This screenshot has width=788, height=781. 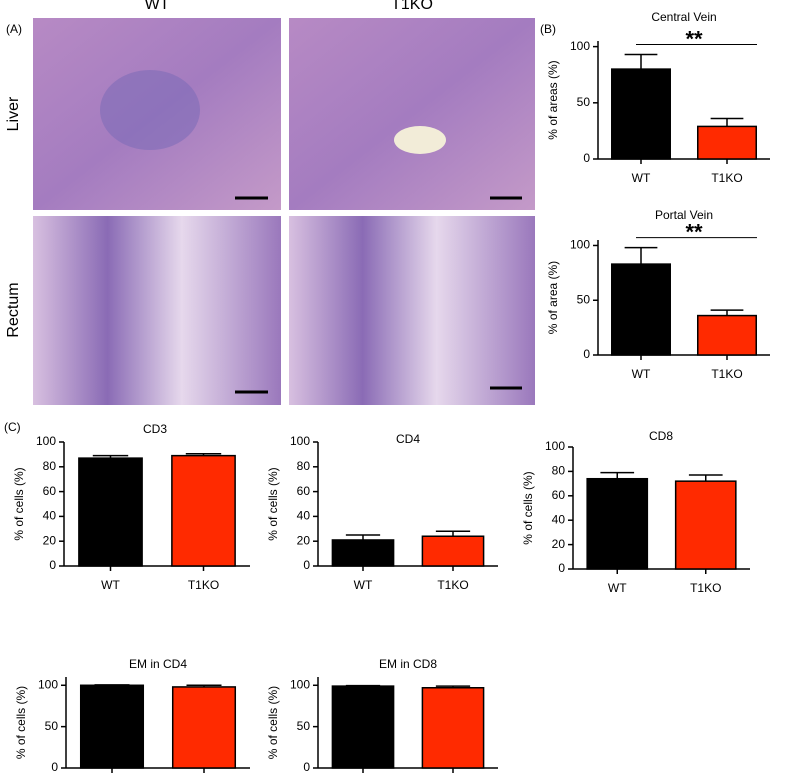 I want to click on chart-title: Portal Vein, so click(x=684, y=215).